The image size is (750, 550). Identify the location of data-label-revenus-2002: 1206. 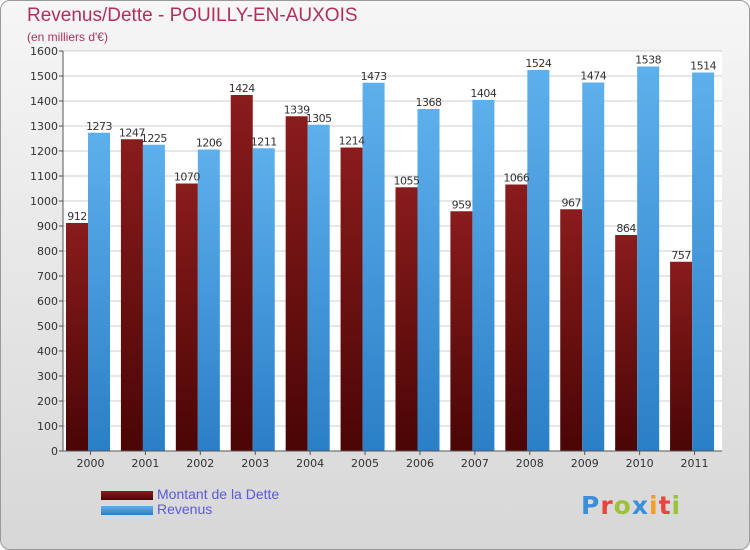
(209, 143).